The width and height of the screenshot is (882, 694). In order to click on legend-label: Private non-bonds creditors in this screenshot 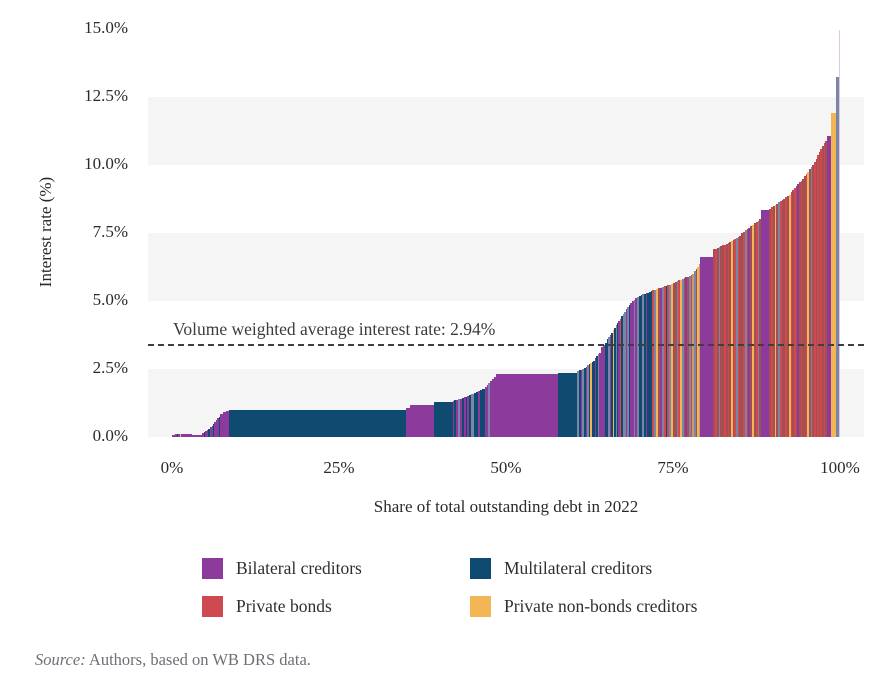, I will do `click(601, 606)`.